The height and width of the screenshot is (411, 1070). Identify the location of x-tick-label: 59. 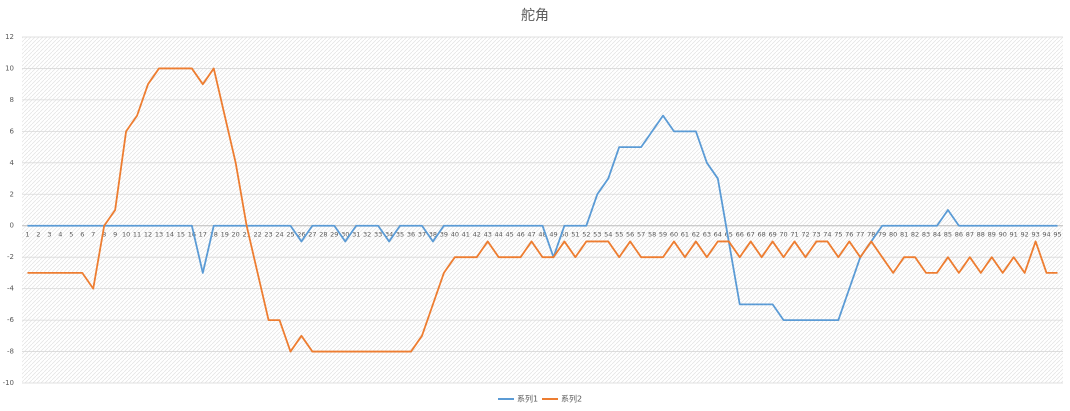
(663, 235).